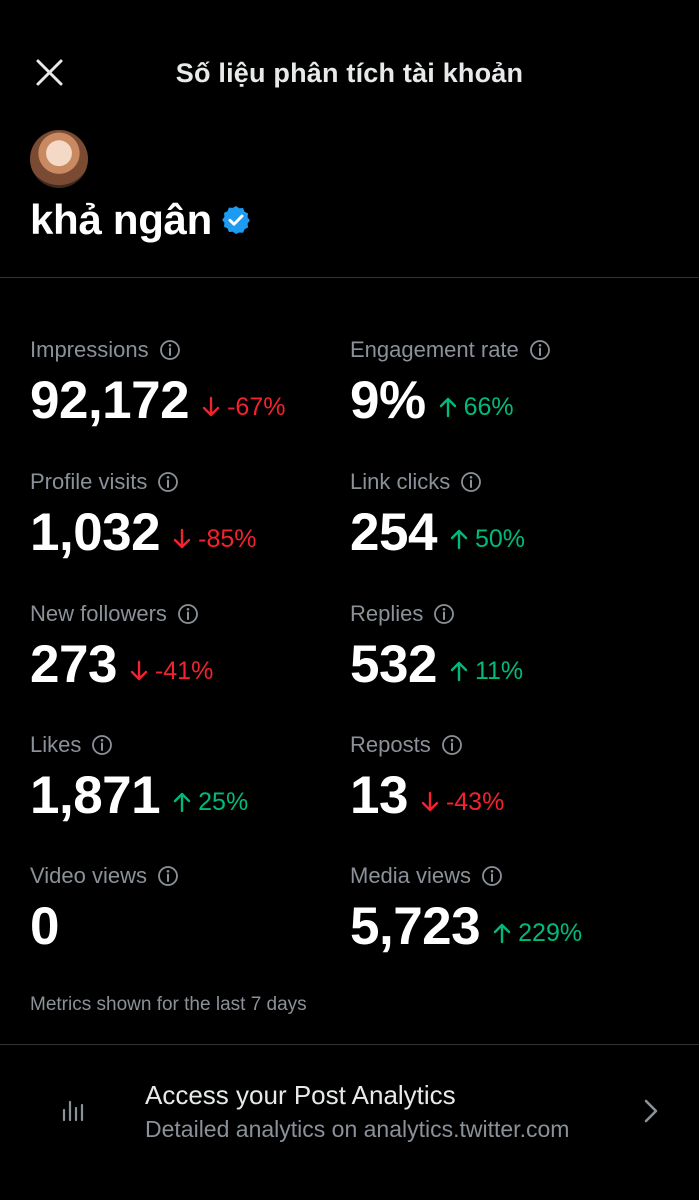  I want to click on metric-values: 1,871 25%, so click(190, 796).